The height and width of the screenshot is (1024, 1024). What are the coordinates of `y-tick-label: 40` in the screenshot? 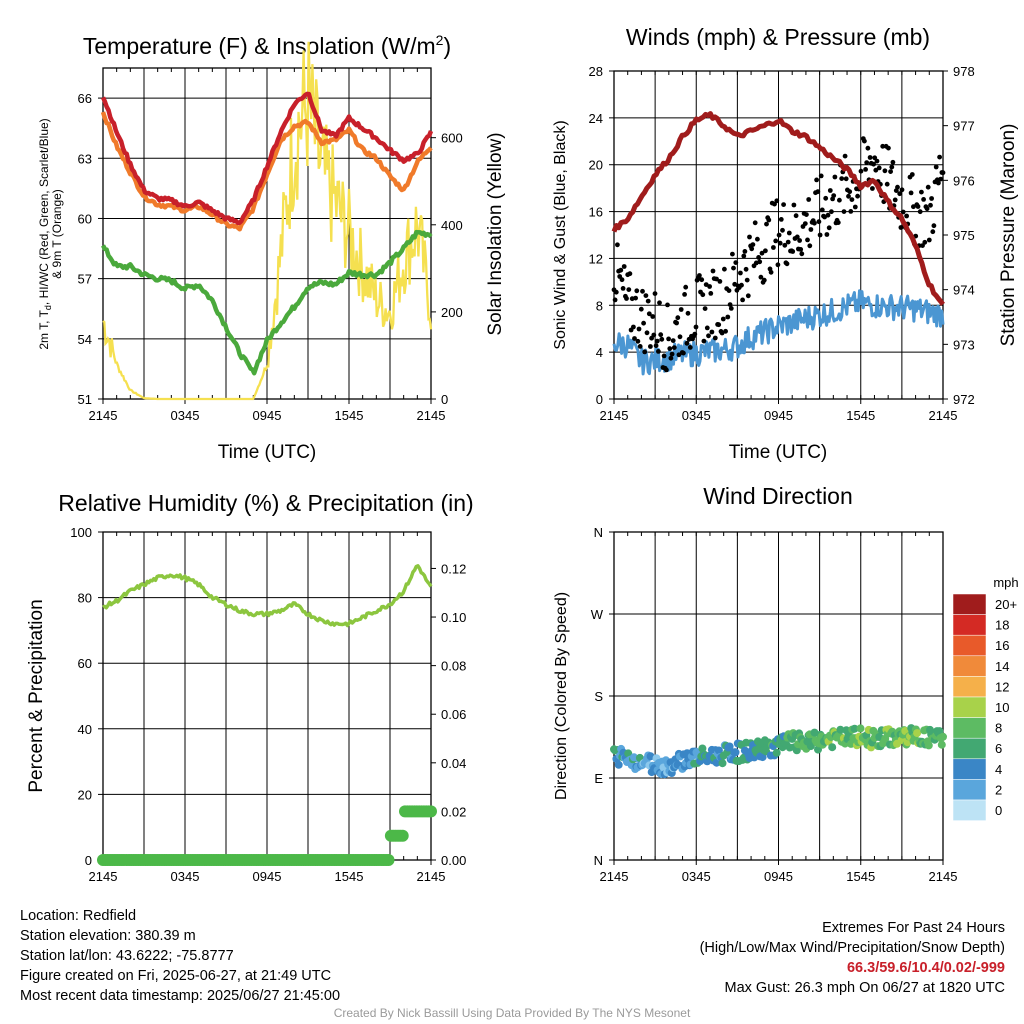 It's located at (85, 729).